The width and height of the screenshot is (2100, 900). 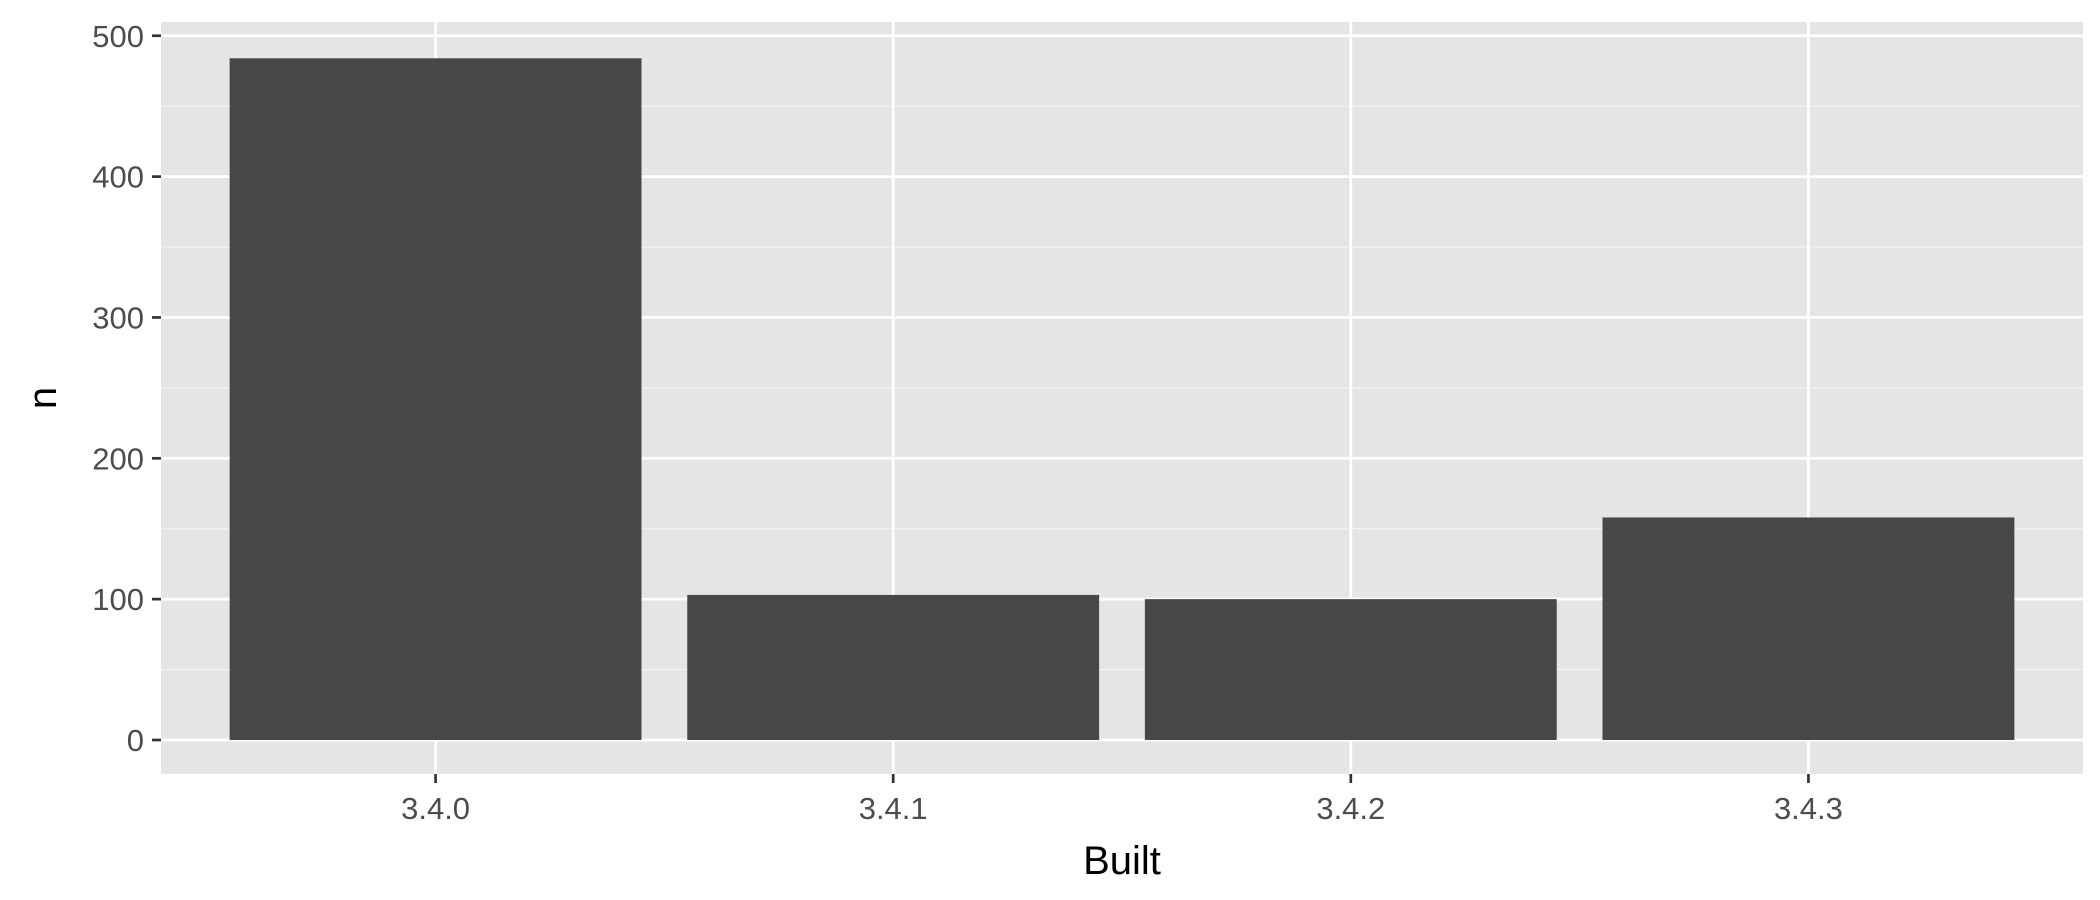 What do you see at coordinates (135, 740) in the screenshot?
I see `y-tick-label: 0` at bounding box center [135, 740].